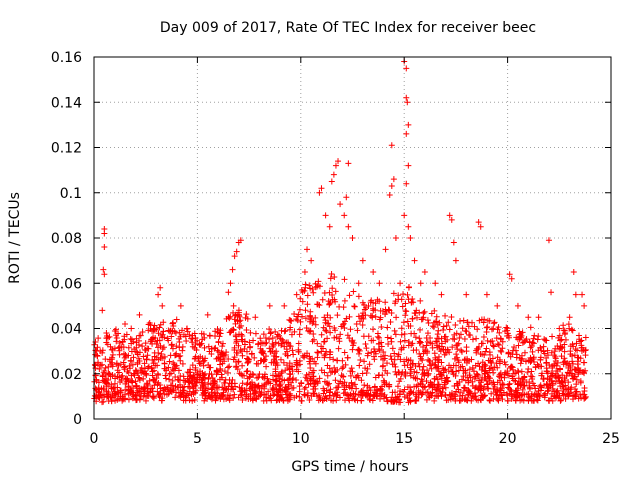  Describe the element at coordinates (71, 194) in the screenshot. I see `y-tick-label: 0.1` at that location.